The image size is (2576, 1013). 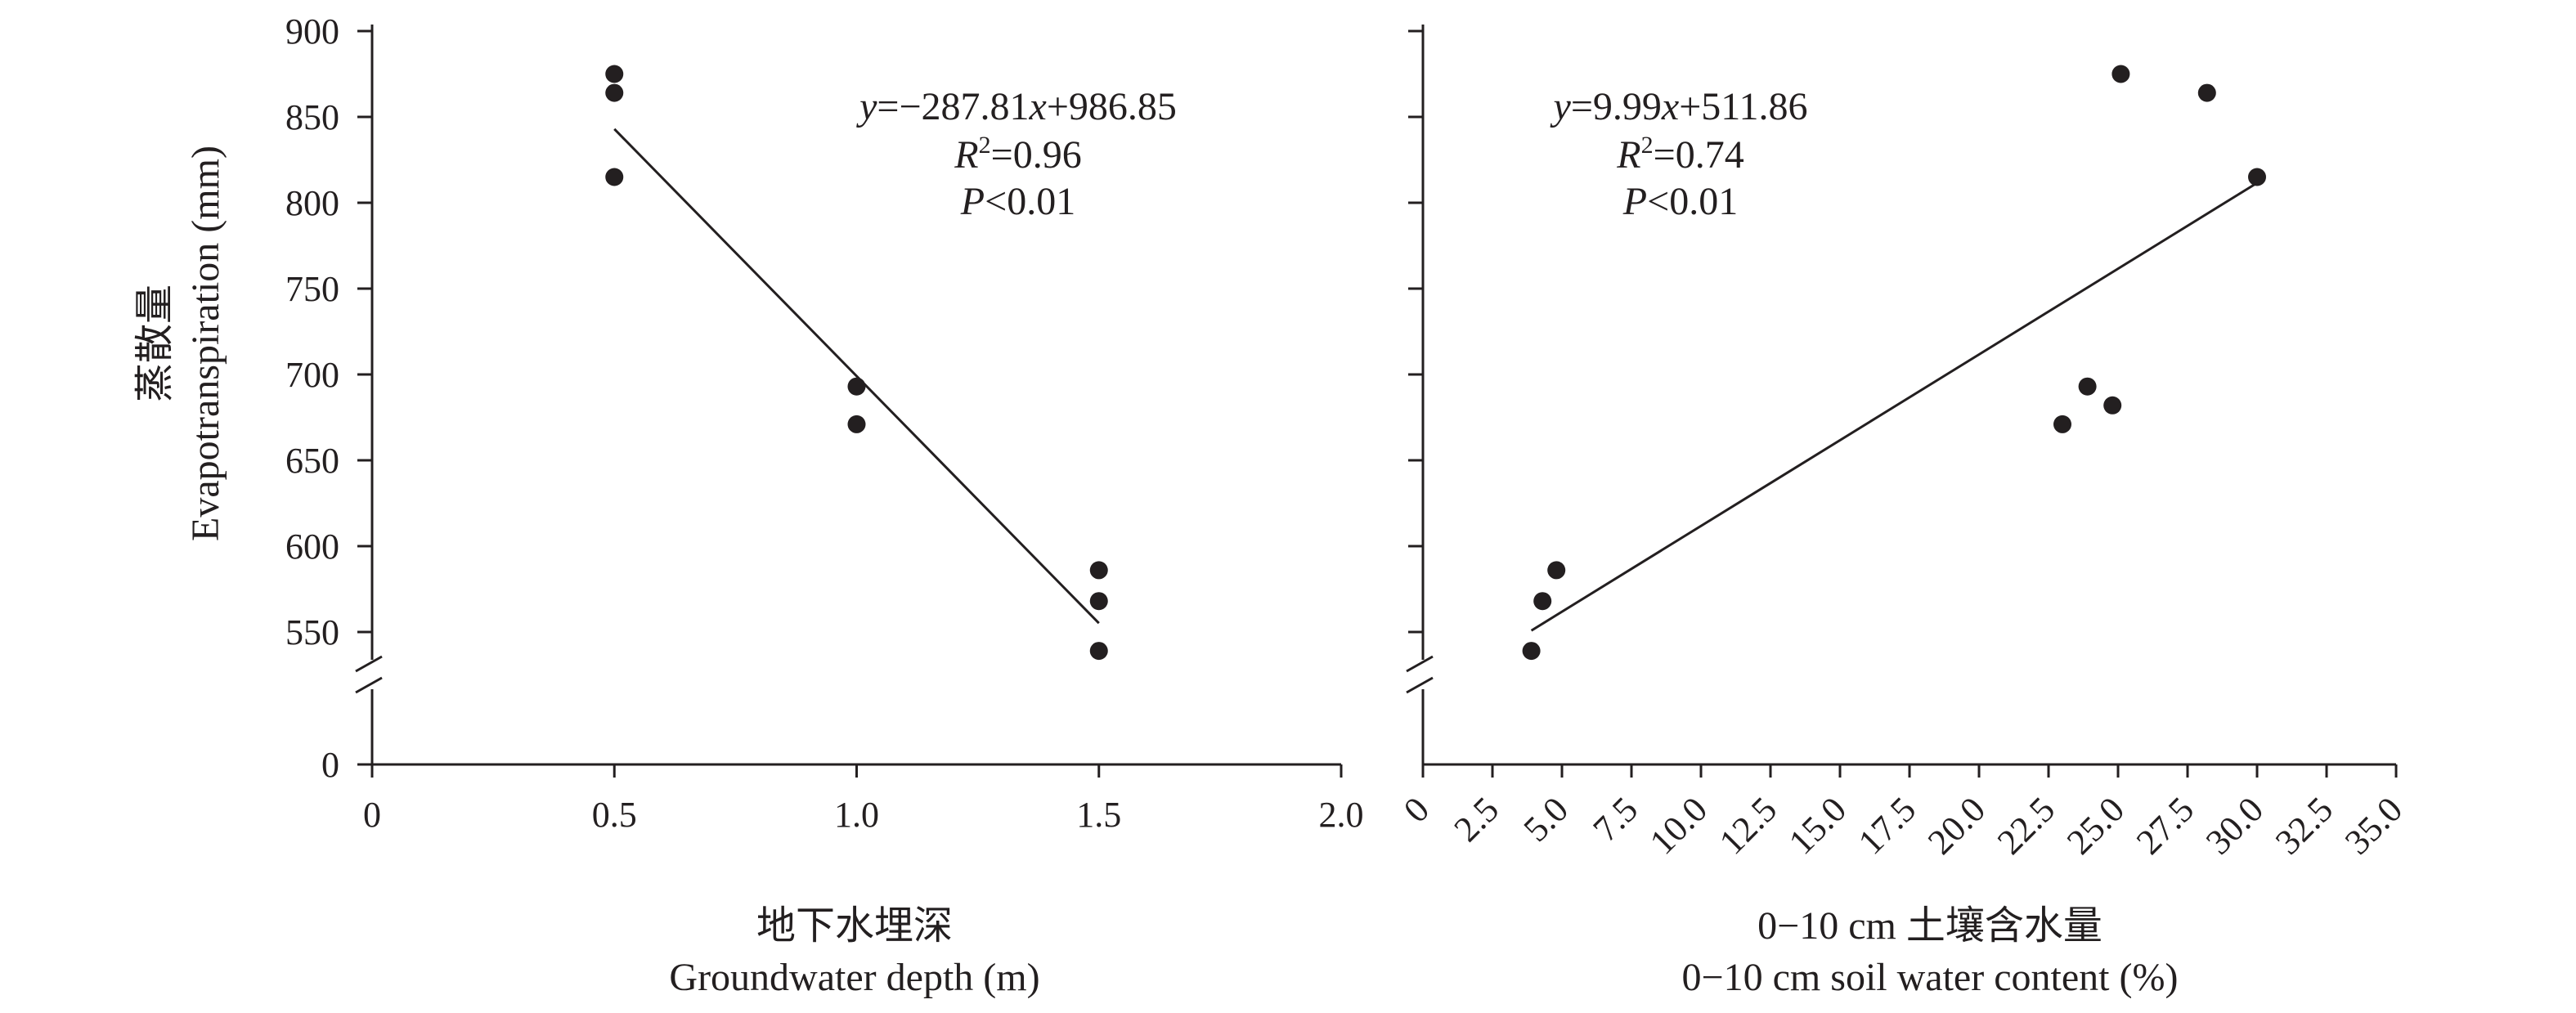 What do you see at coordinates (2026, 825) in the screenshot?
I see `x-tick-label: 22.5` at bounding box center [2026, 825].